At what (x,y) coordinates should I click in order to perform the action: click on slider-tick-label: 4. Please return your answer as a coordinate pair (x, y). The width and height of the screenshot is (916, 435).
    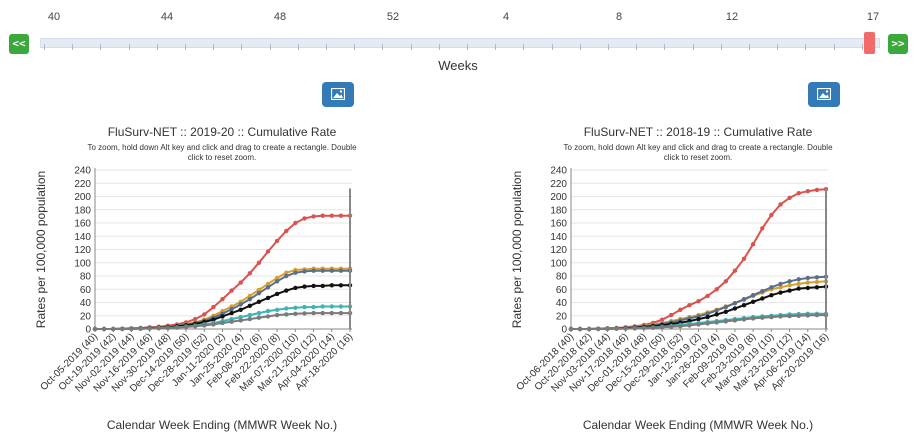
    Looking at the image, I should click on (506, 17).